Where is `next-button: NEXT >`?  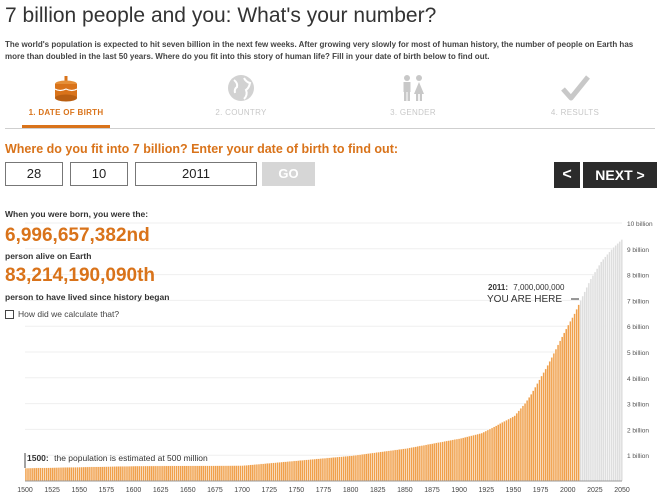
next-button: NEXT > is located at coordinates (620, 175).